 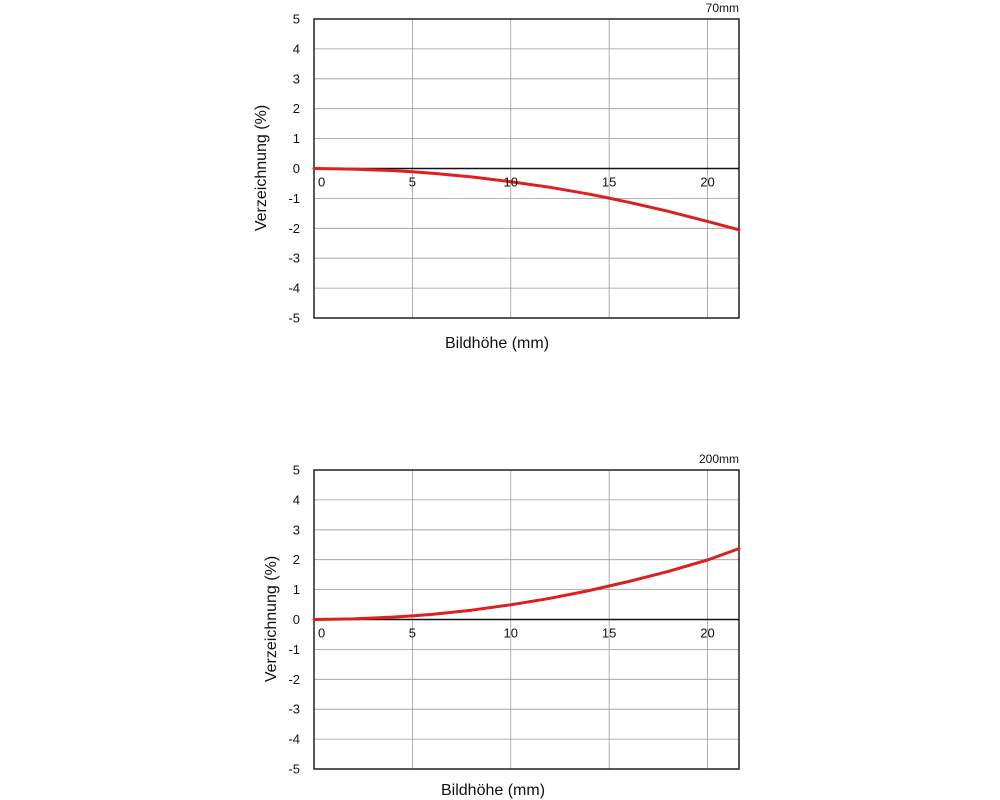 What do you see at coordinates (296, 589) in the screenshot?
I see `chart-200mm-y-tick-label: 1` at bounding box center [296, 589].